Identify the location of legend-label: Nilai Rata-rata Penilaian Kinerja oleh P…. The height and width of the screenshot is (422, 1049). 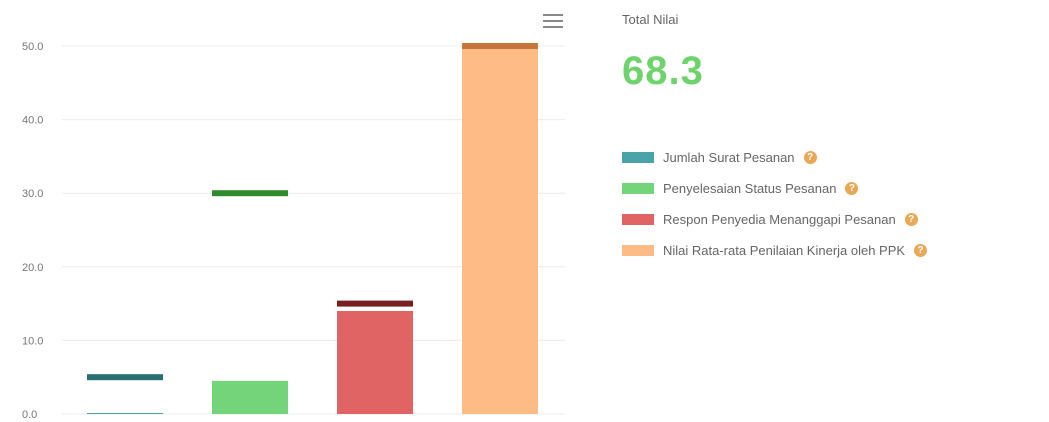
(784, 250).